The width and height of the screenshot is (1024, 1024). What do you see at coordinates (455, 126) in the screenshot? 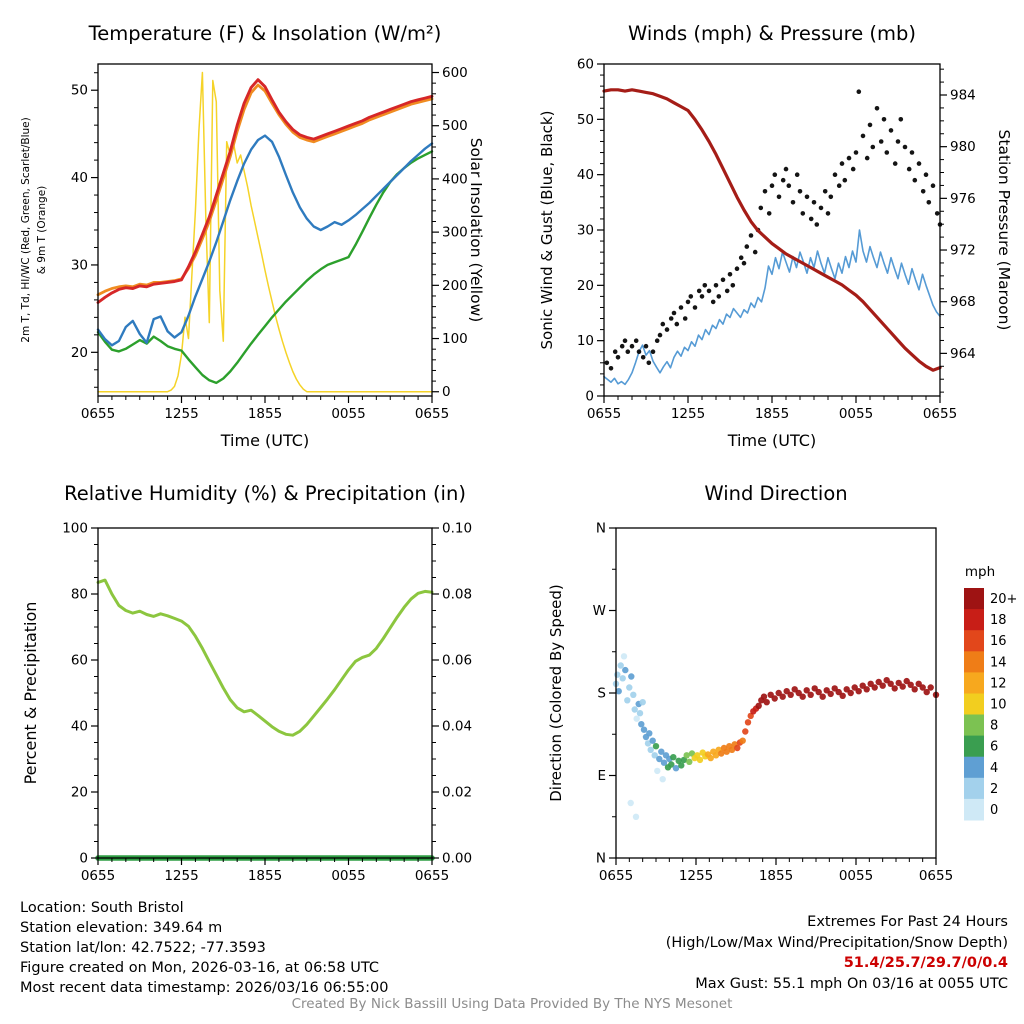
I see `svg-text: 500` at bounding box center [455, 126].